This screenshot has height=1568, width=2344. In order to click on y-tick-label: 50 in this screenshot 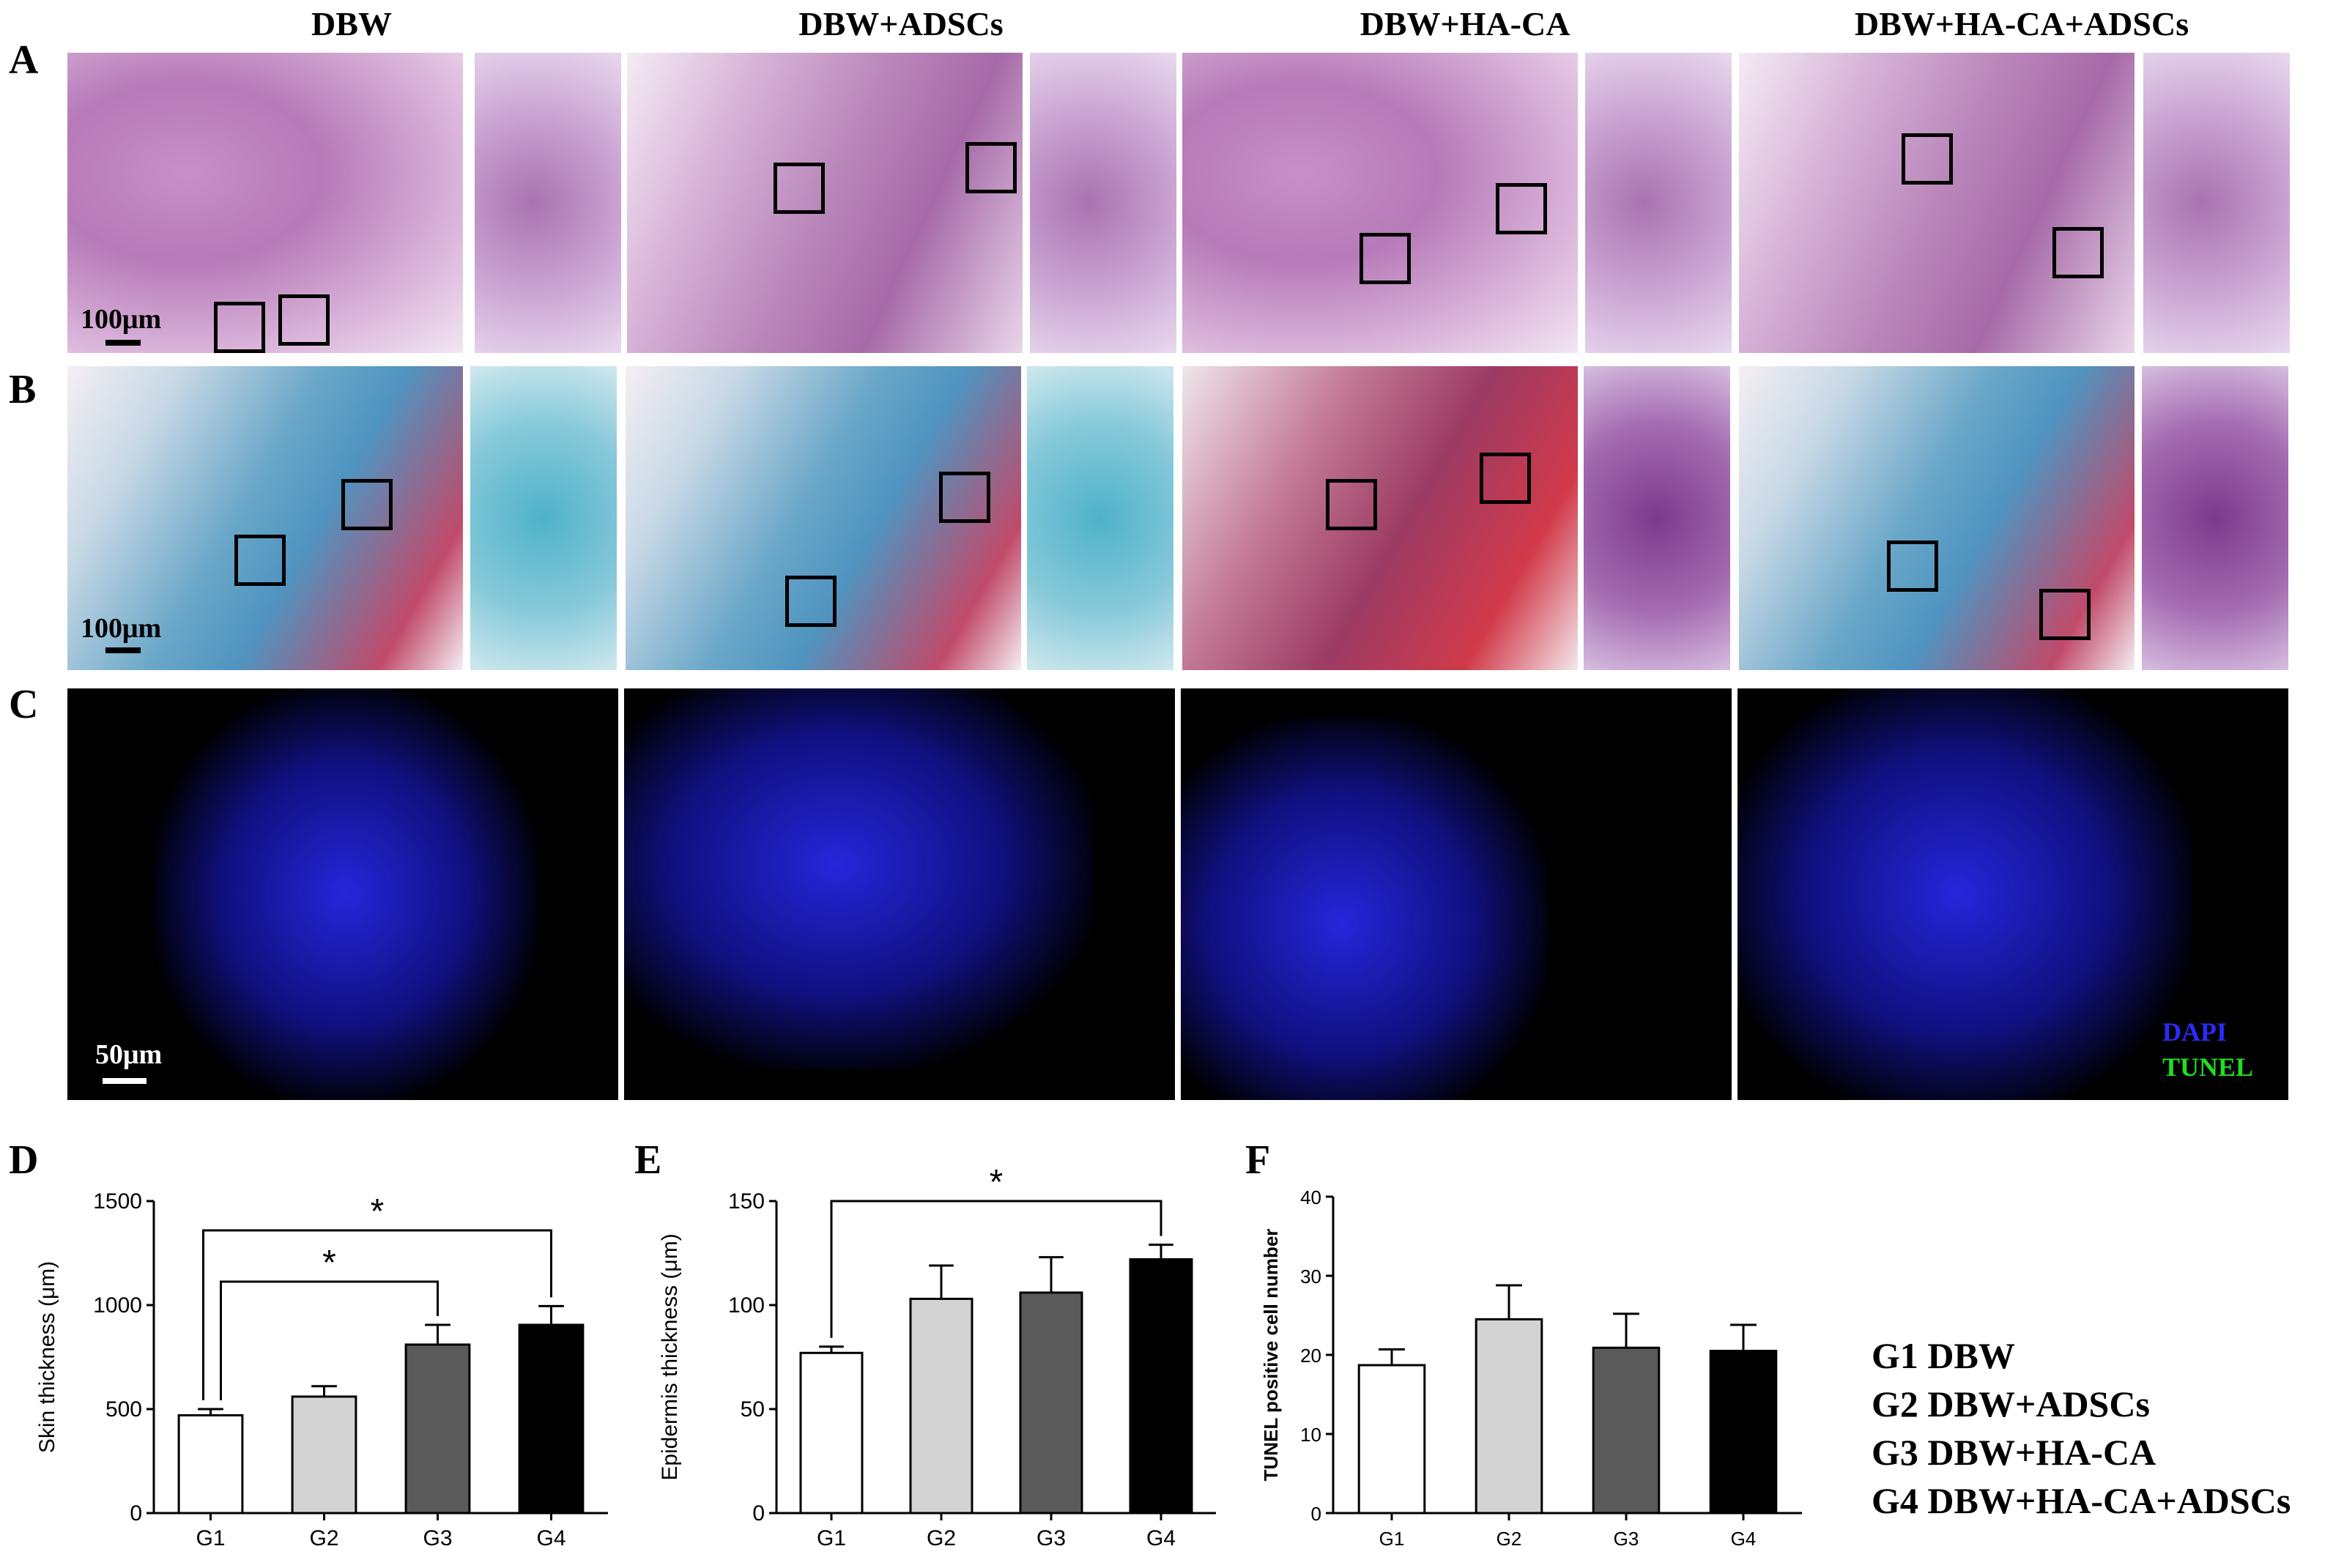, I will do `click(753, 1409)`.